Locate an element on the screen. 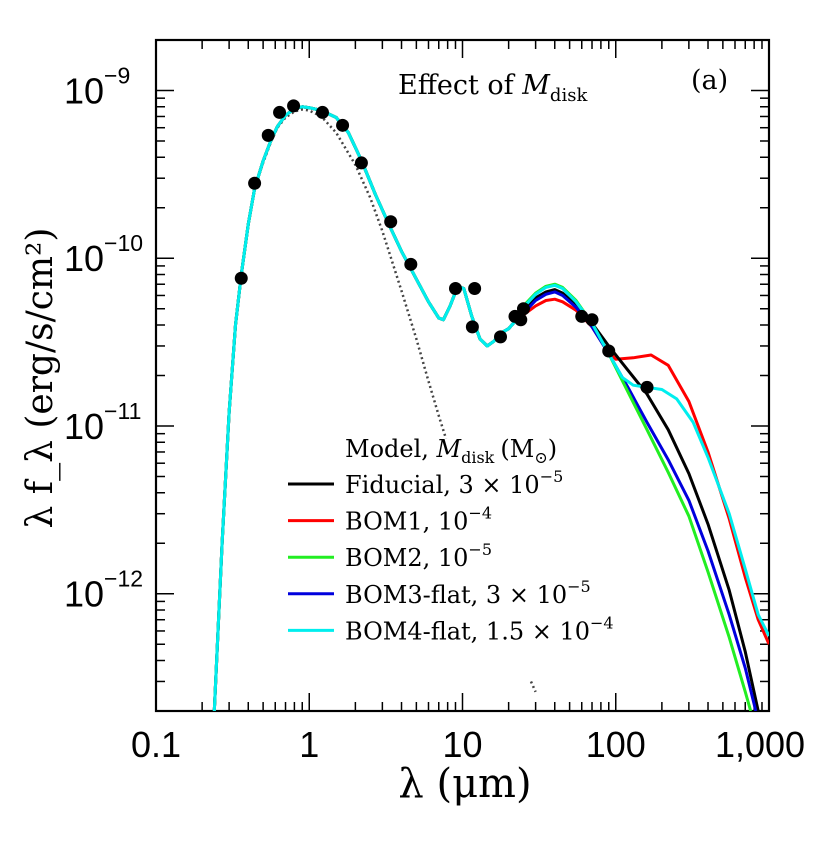 This screenshot has width=830, height=857. svg-text: λ f_λ (erg/s/cm²) is located at coordinates (40, 378).